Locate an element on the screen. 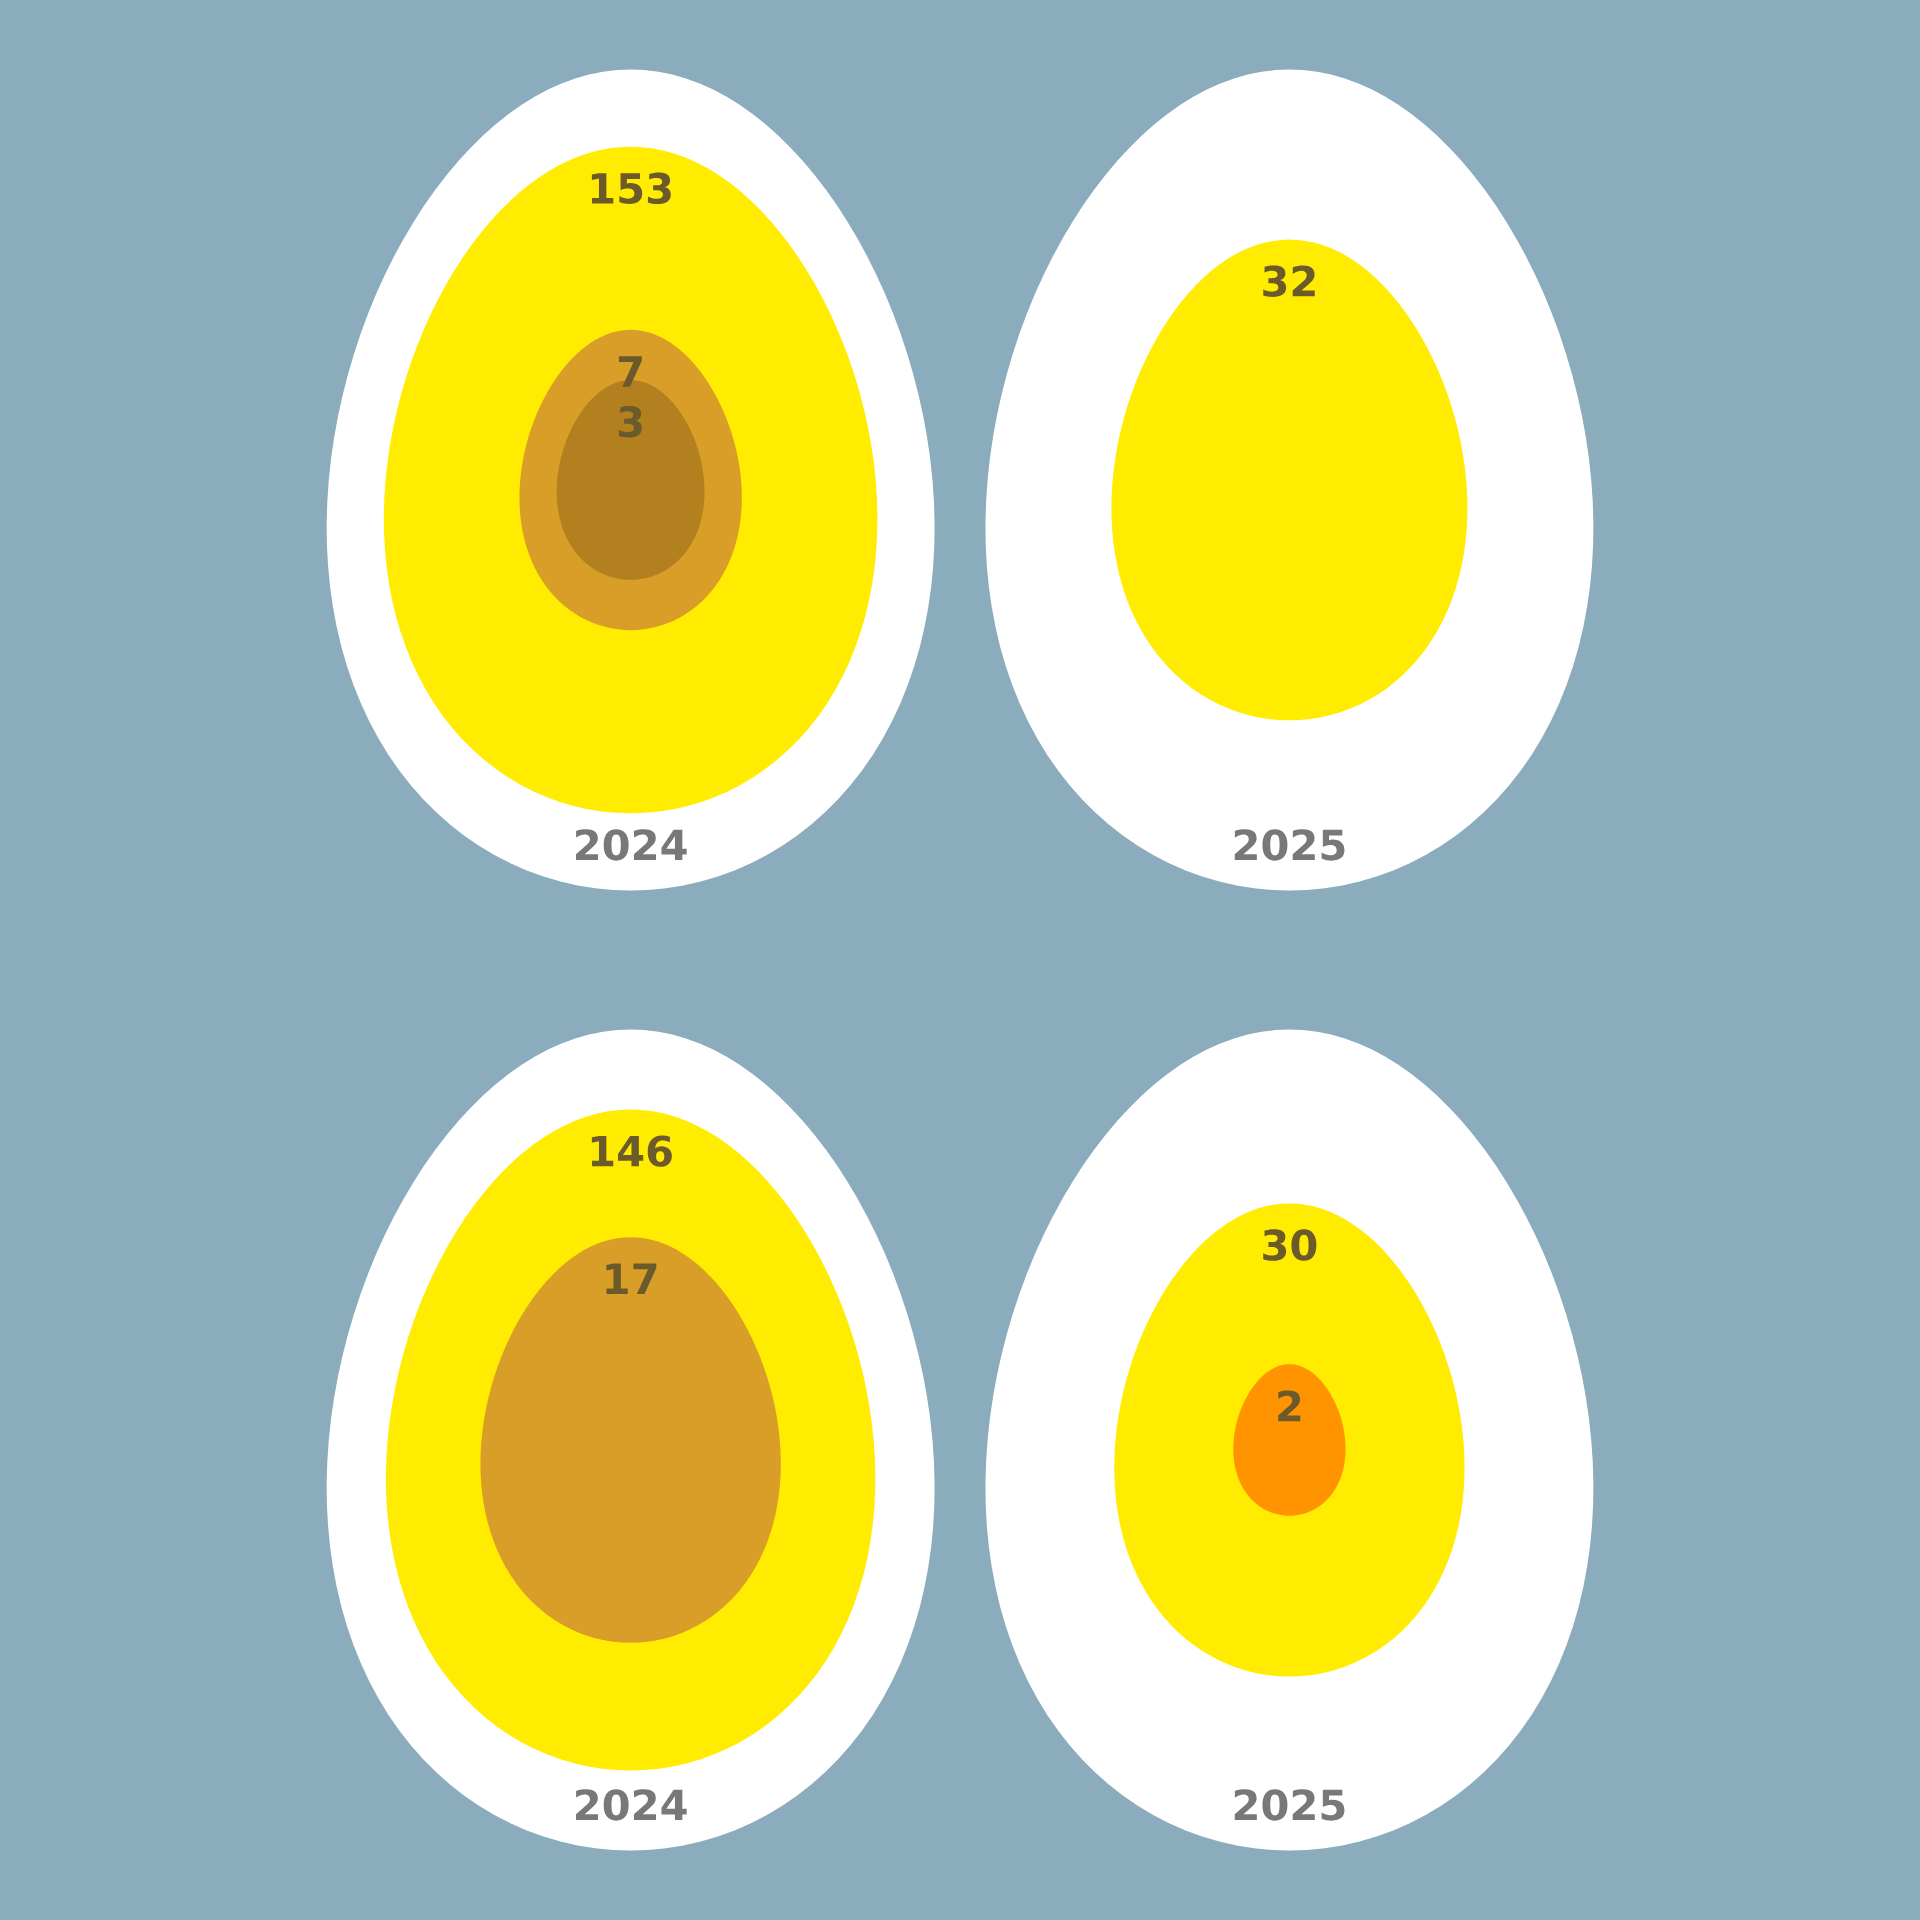  data-label: 17 is located at coordinates (631, 1278).